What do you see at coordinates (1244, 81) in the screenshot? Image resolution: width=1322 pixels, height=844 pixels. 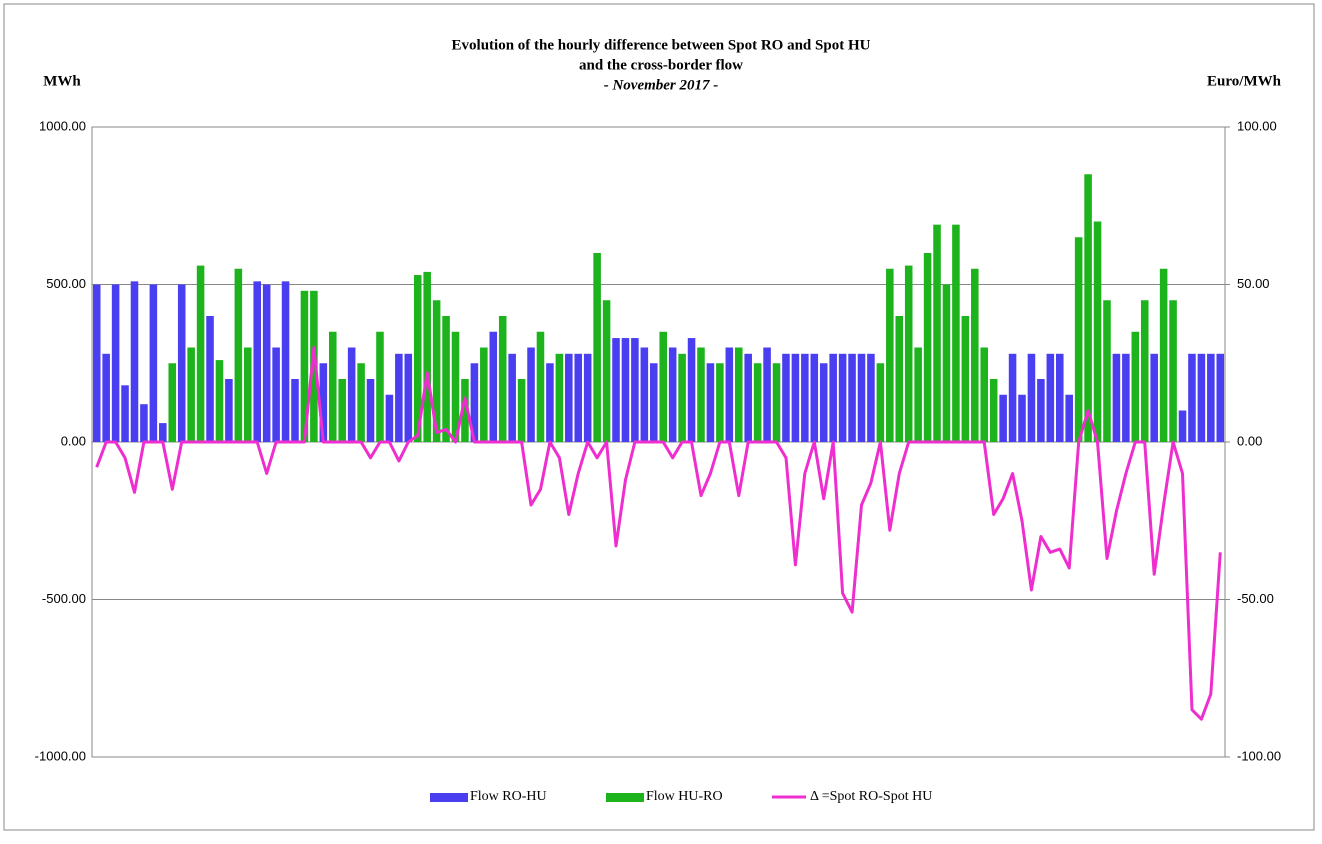 I see `y2-axis-title: Euro/MWh` at bounding box center [1244, 81].